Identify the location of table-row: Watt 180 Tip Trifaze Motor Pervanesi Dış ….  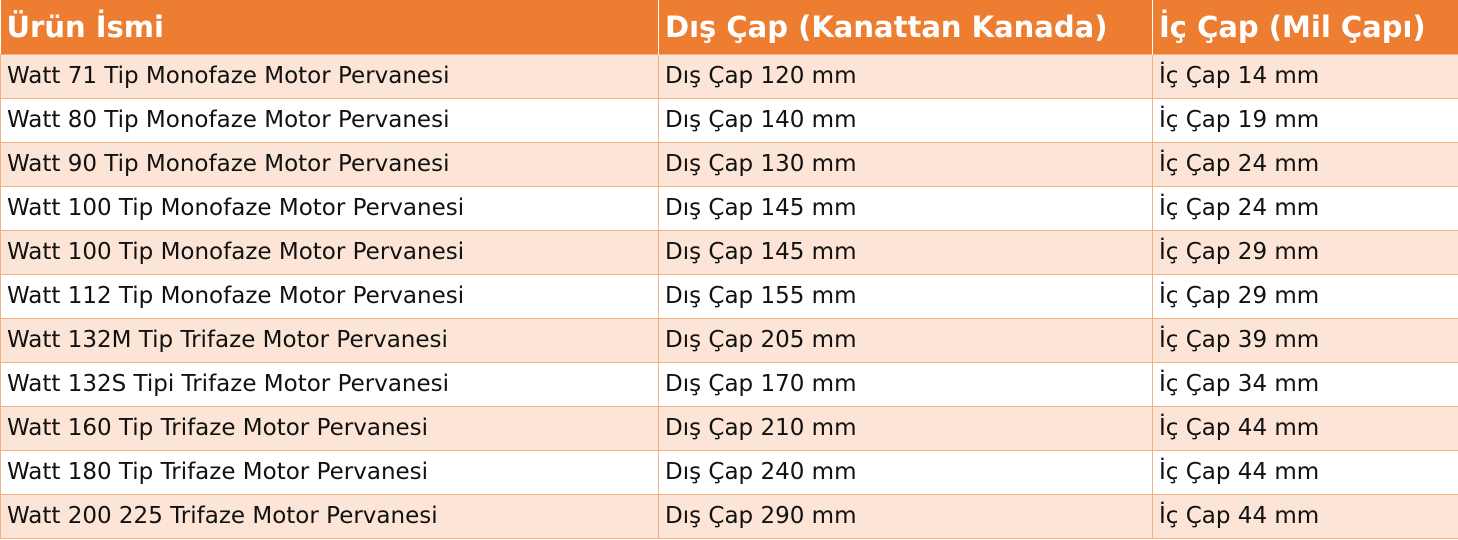
(729, 472).